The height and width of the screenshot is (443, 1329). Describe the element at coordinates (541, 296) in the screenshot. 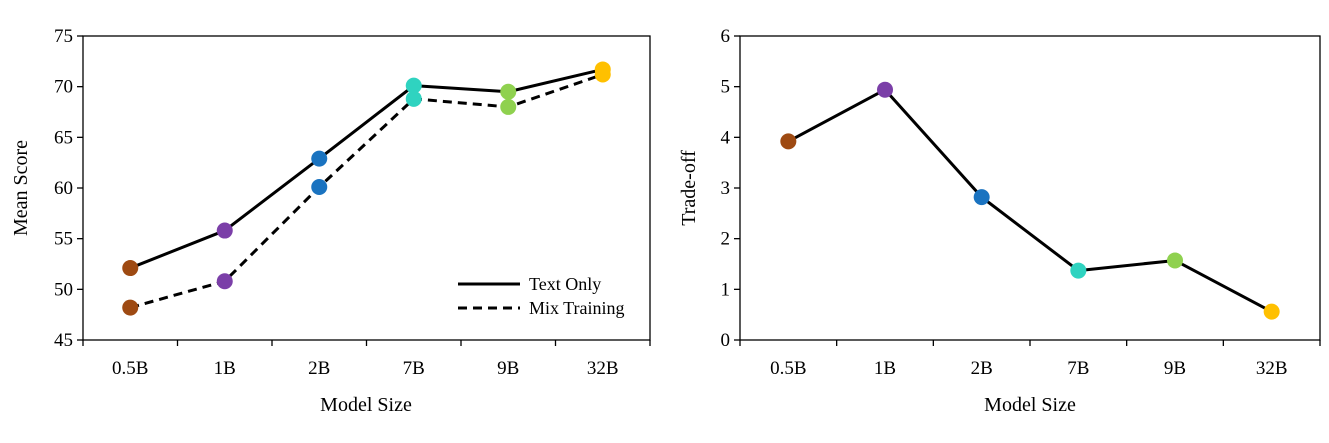

I see `legend: Text Only Mix Training` at that location.